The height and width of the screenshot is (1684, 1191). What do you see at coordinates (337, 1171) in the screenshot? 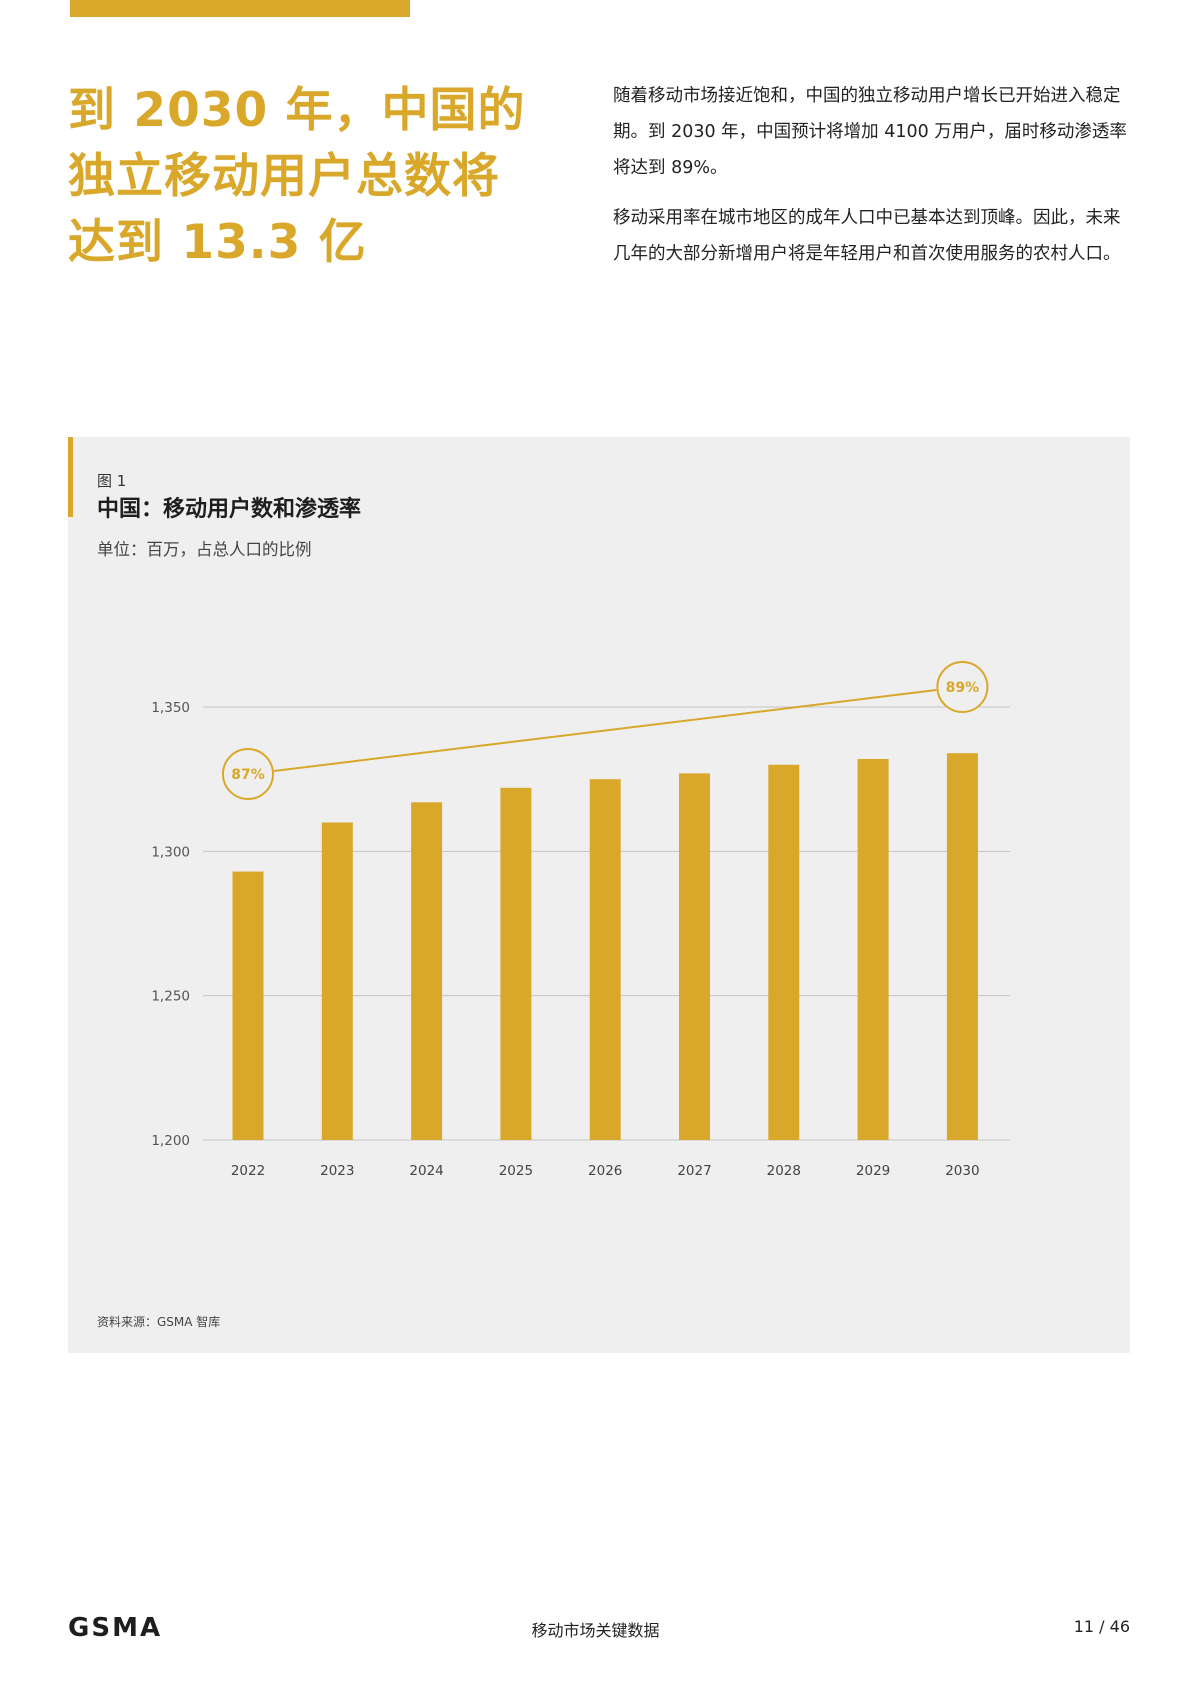
I see `x-tick-label: 2023` at bounding box center [337, 1171].